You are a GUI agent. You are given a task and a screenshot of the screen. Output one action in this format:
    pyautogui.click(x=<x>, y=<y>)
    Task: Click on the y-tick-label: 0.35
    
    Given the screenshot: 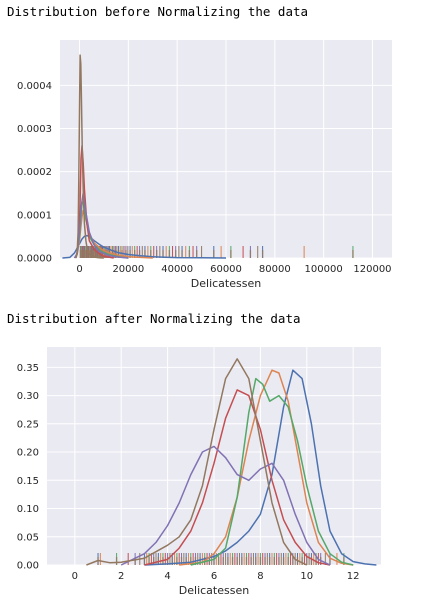 What is the action you would take?
    pyautogui.click(x=28, y=368)
    